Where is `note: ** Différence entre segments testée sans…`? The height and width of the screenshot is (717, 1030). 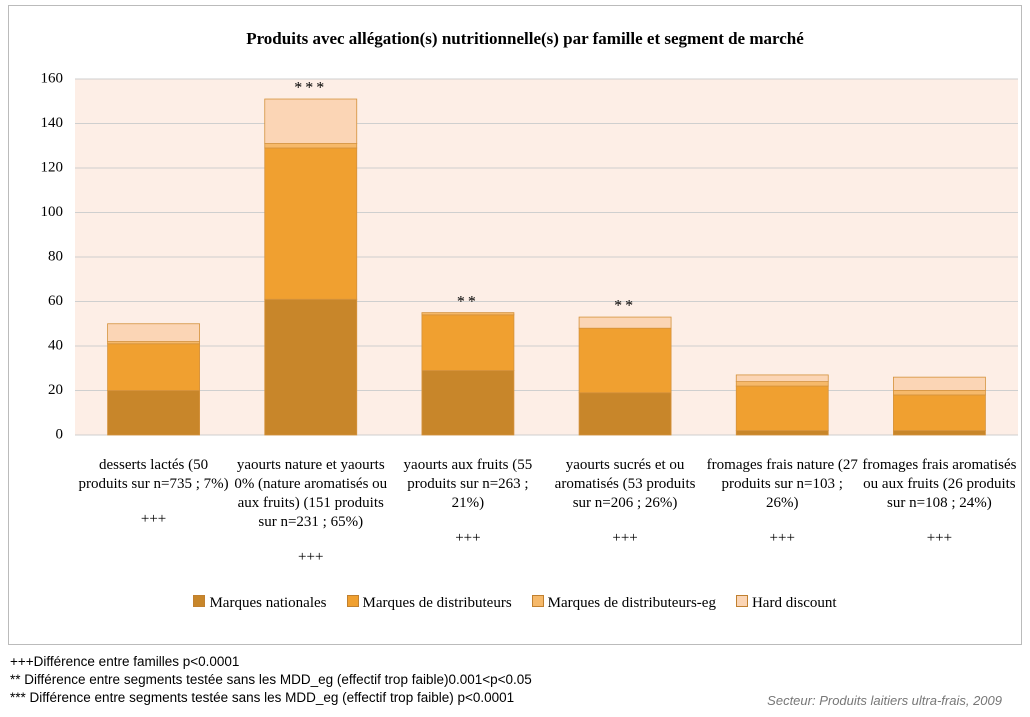 note: ** Différence entre segments testée sans… is located at coordinates (271, 679).